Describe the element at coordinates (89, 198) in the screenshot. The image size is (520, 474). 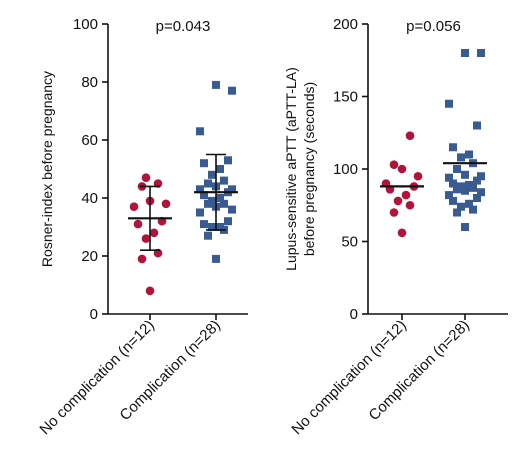
I see `y-tick-label: 40` at that location.